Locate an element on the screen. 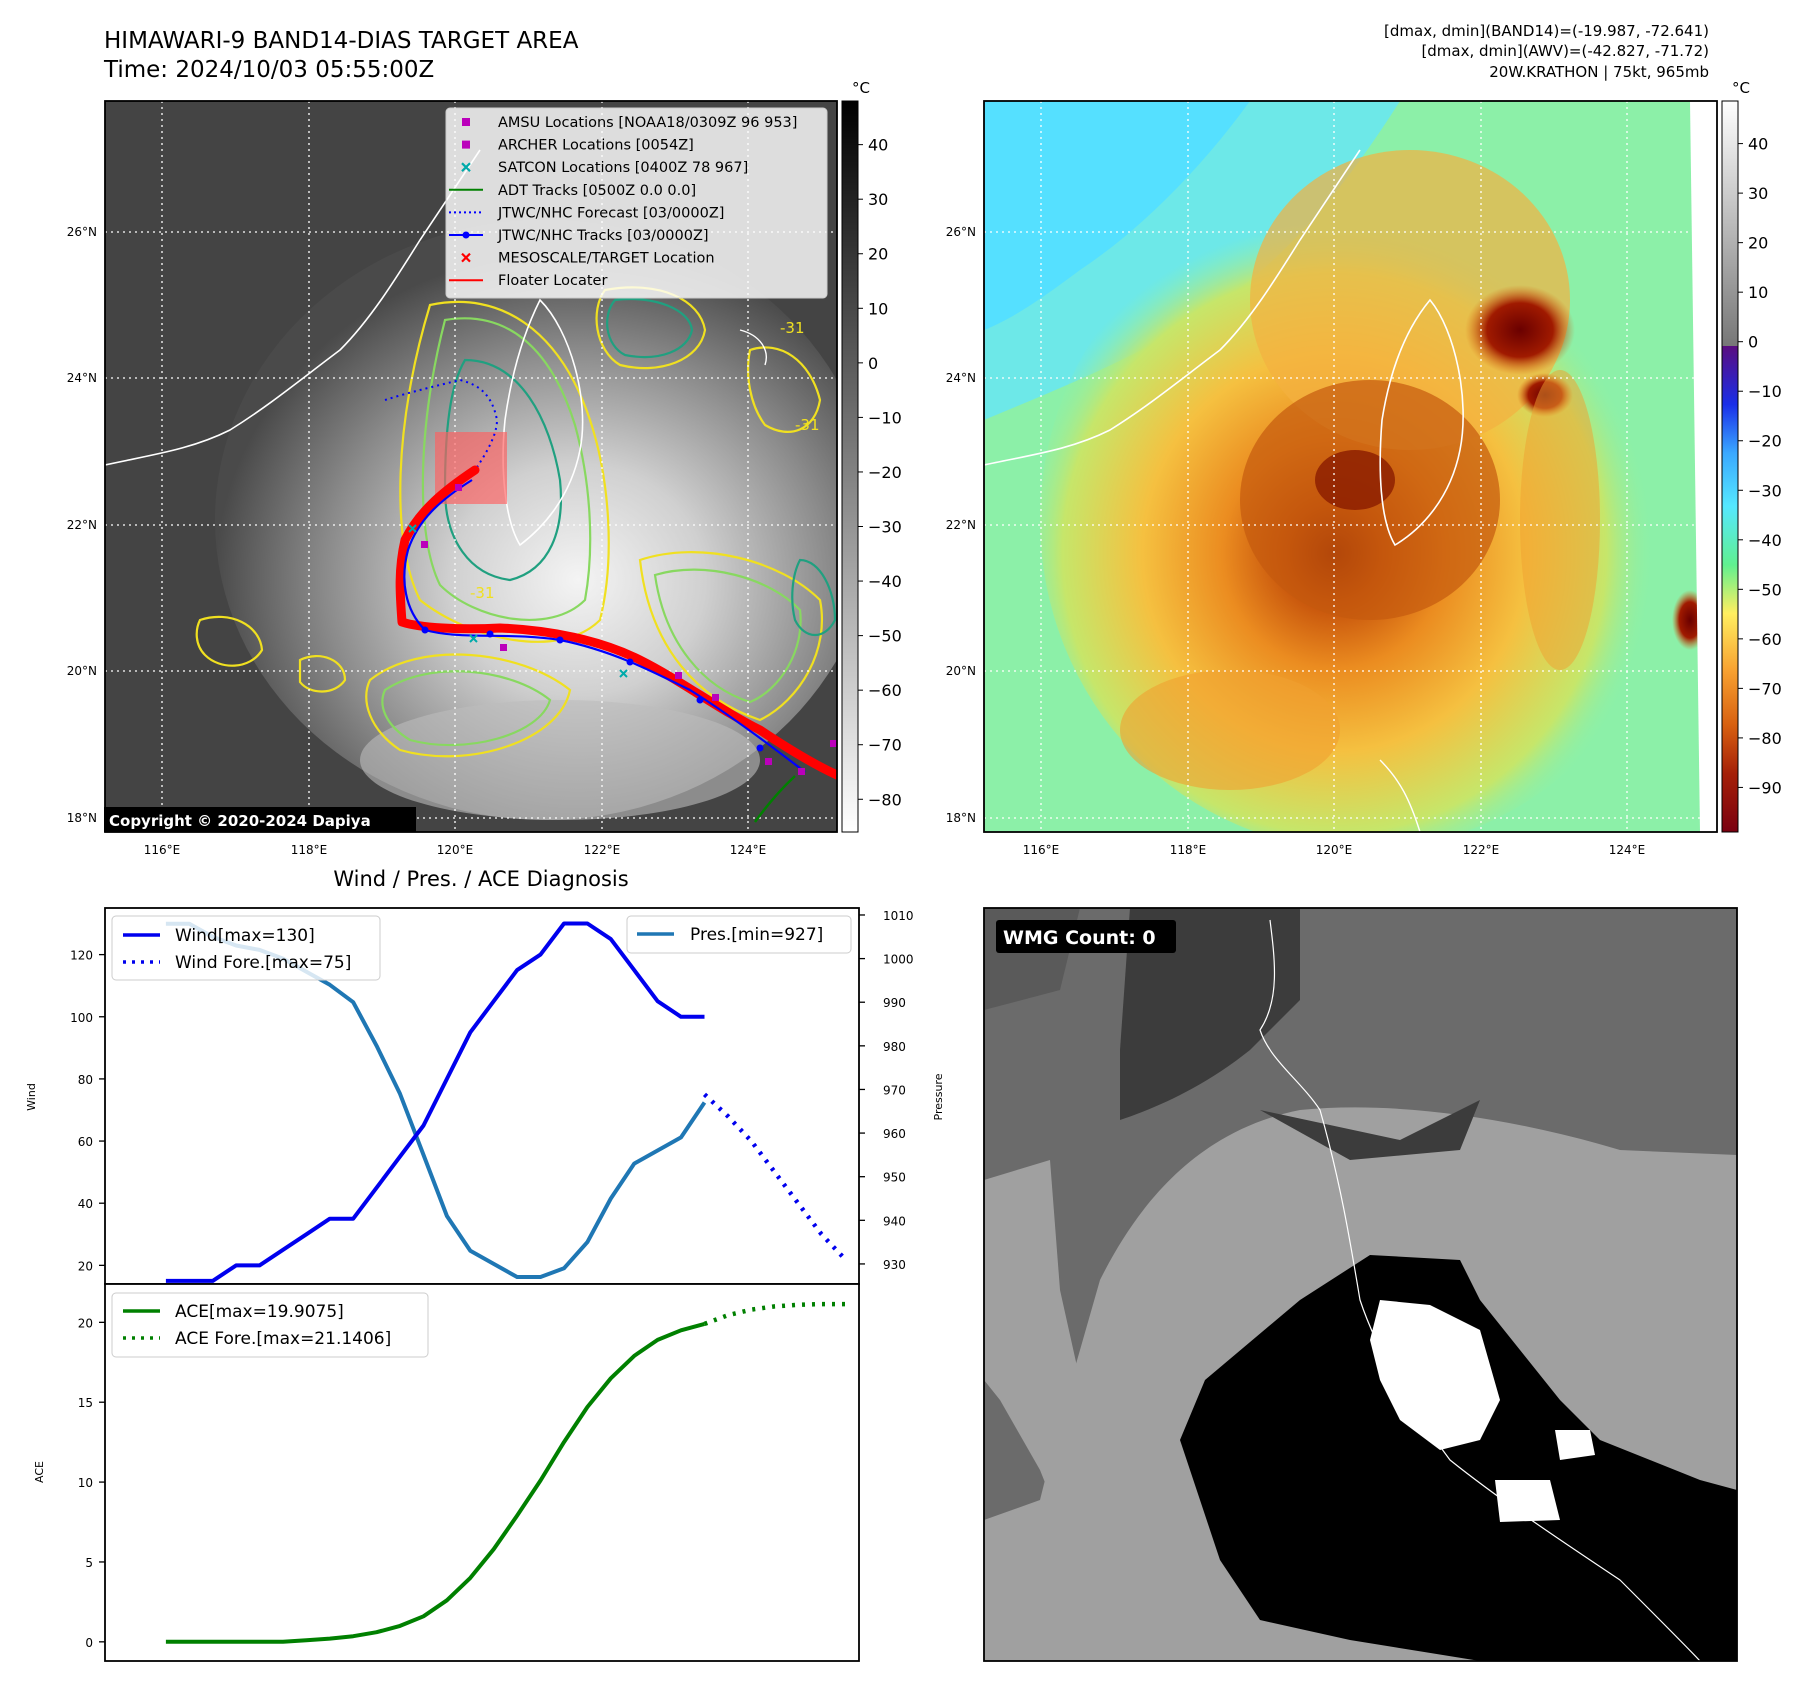 The height and width of the screenshot is (1690, 1797). y2-tick-label: 930 is located at coordinates (894, 1265).